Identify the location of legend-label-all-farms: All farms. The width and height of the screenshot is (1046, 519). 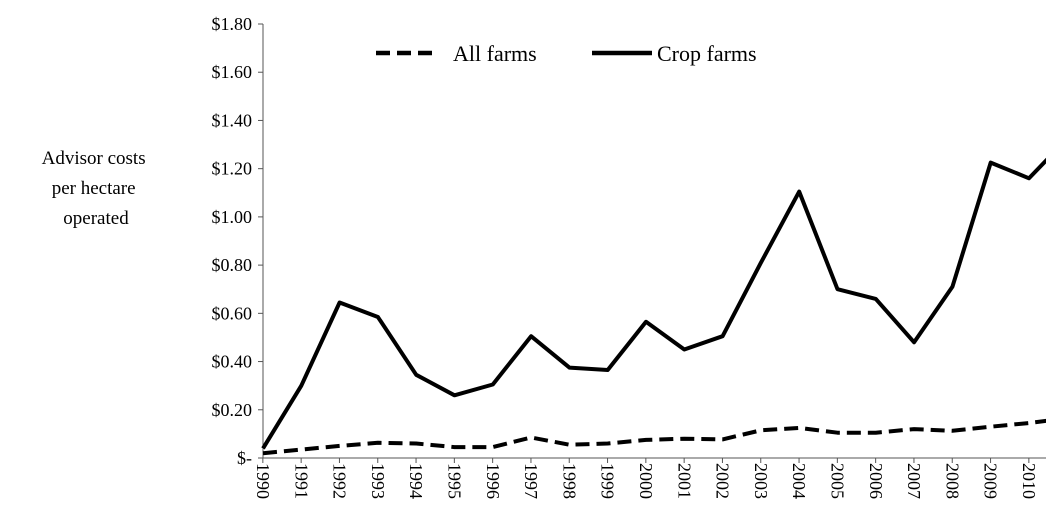
(495, 53).